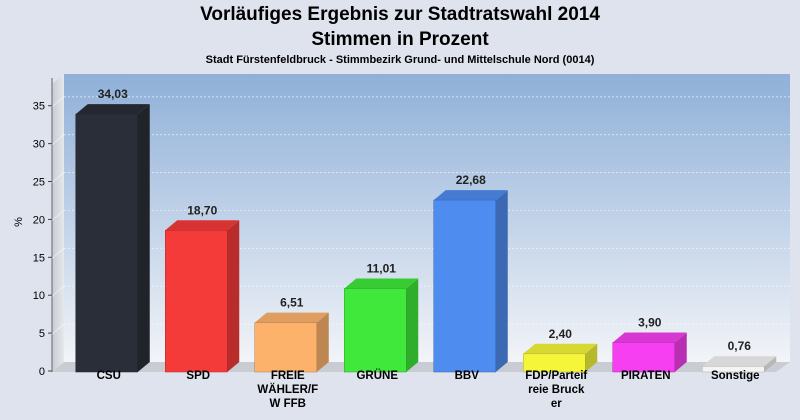 The height and width of the screenshot is (420, 800). I want to click on y-tick-label: 20, so click(39, 220).